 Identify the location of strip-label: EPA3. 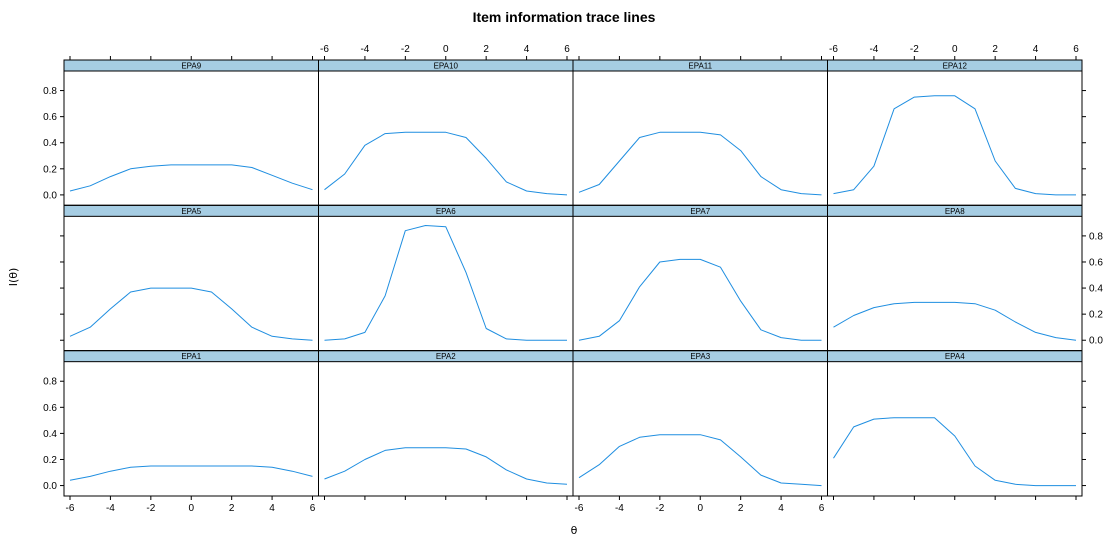
(700, 356).